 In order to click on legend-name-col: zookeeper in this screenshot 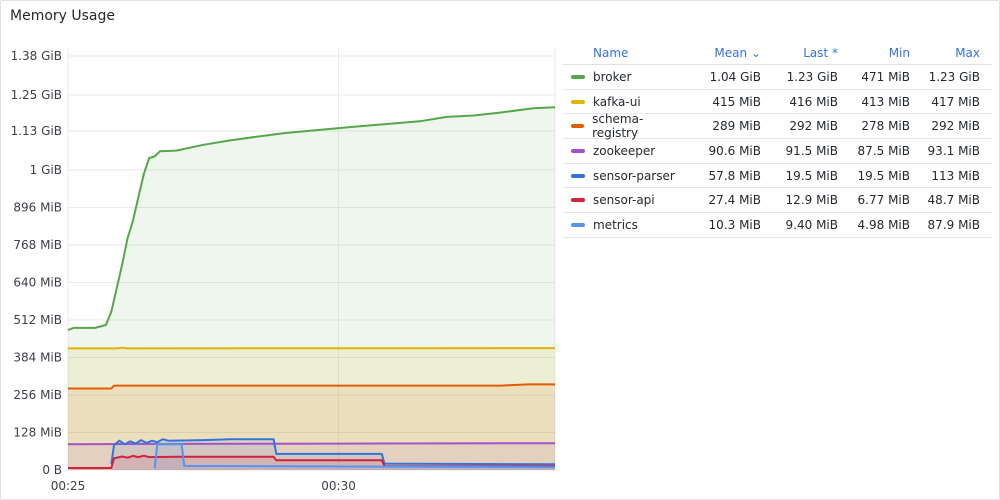, I will do `click(623, 151)`.